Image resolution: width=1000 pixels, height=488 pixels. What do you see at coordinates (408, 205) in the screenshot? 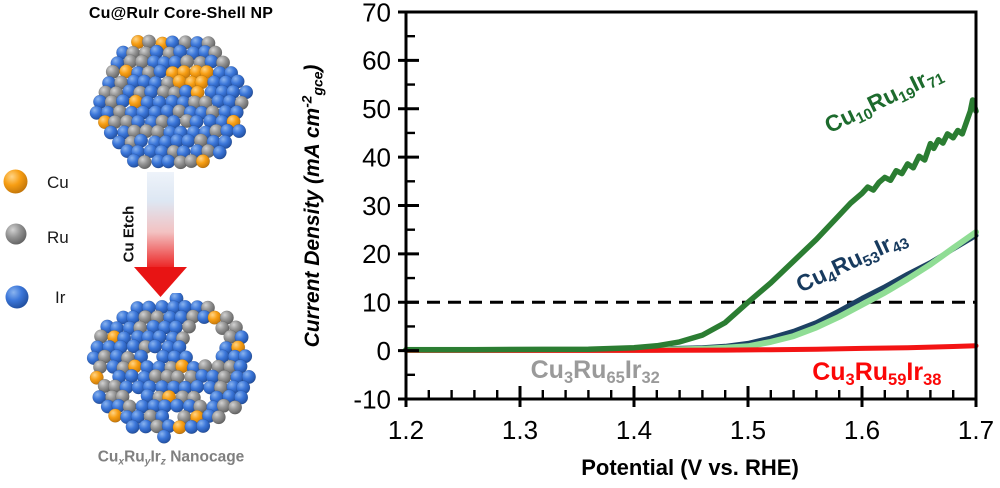
I see `y-axis-ticks` at bounding box center [408, 205].